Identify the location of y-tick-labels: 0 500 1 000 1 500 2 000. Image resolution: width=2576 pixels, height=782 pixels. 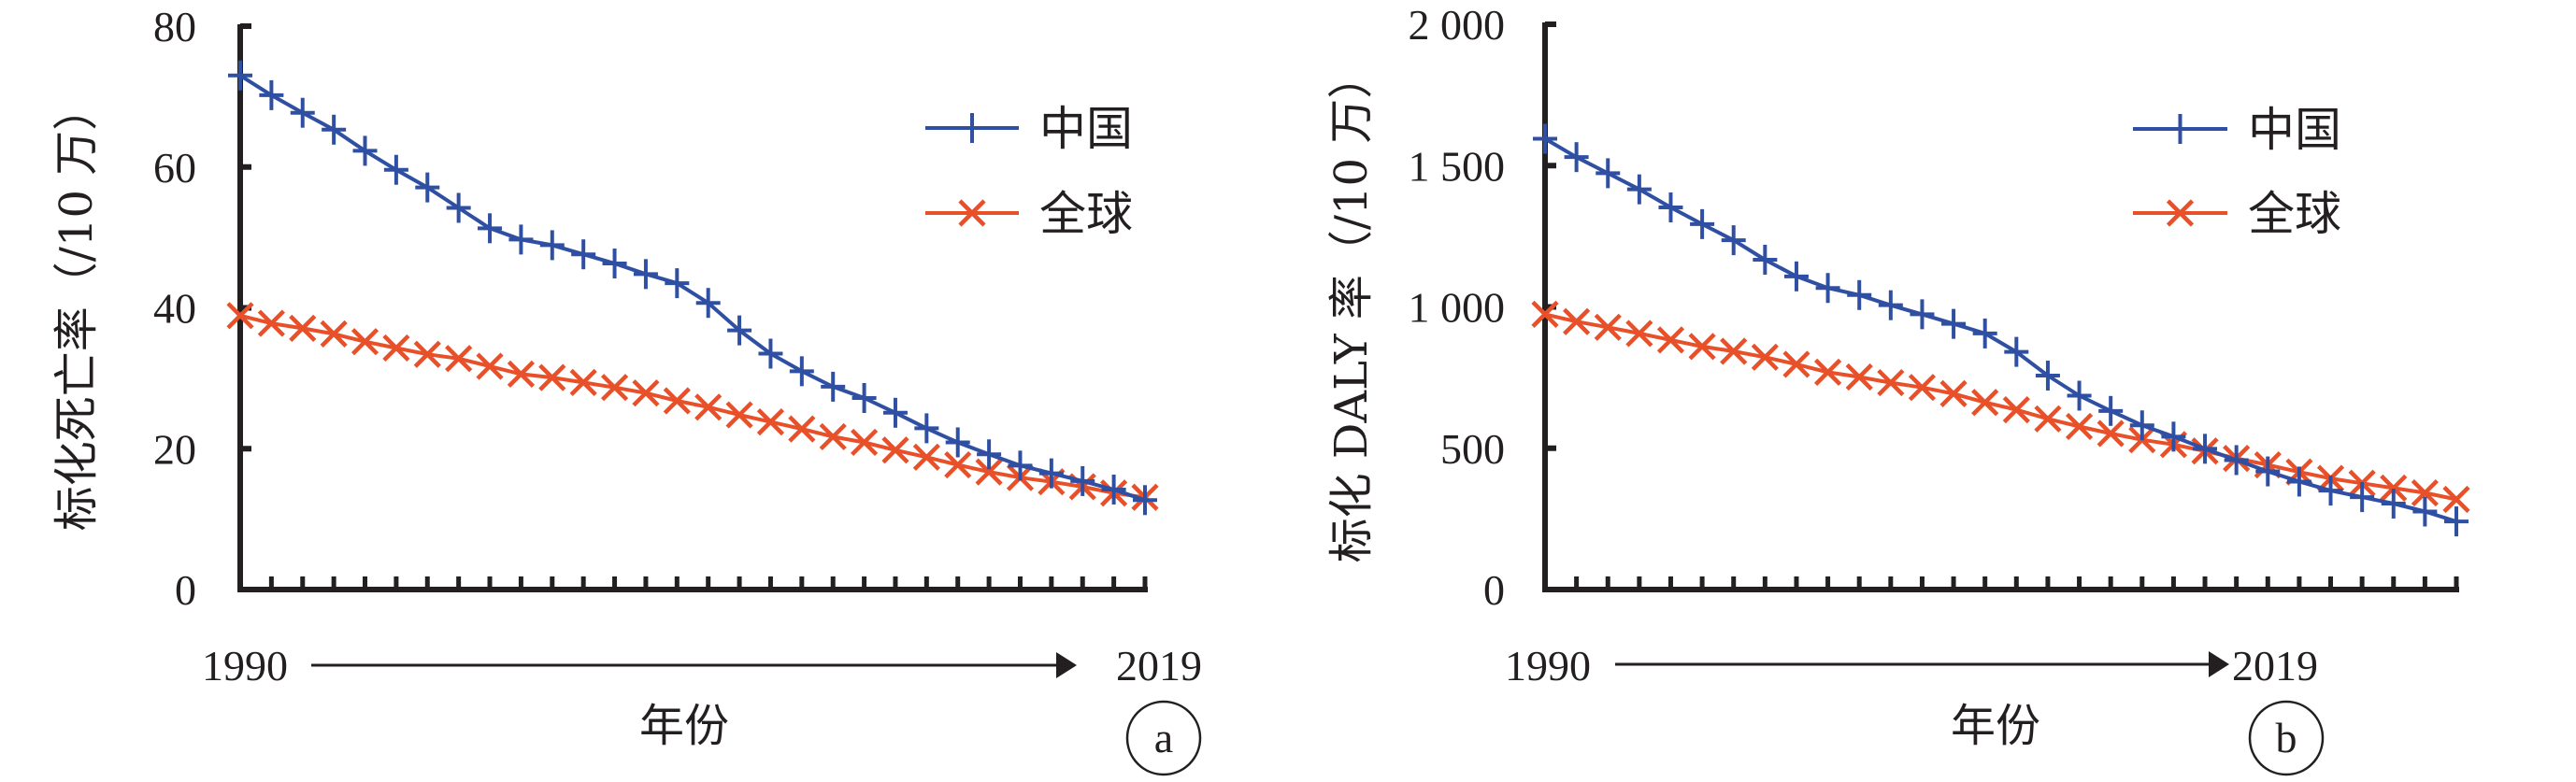
(1457, 307).